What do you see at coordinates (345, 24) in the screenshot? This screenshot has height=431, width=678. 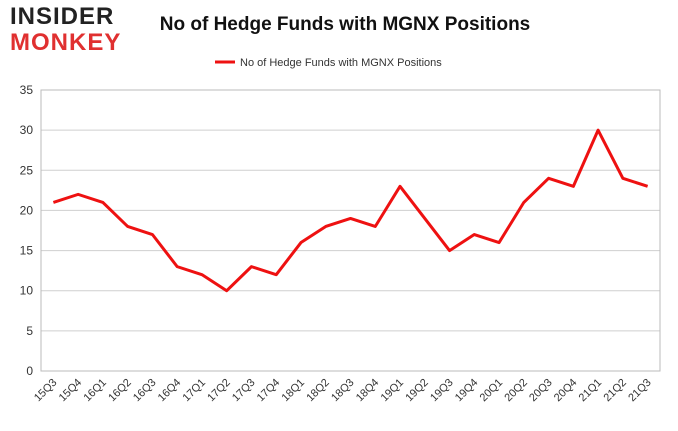 I see `chart-title: No of Hedge Funds with MGNX Positions` at bounding box center [345, 24].